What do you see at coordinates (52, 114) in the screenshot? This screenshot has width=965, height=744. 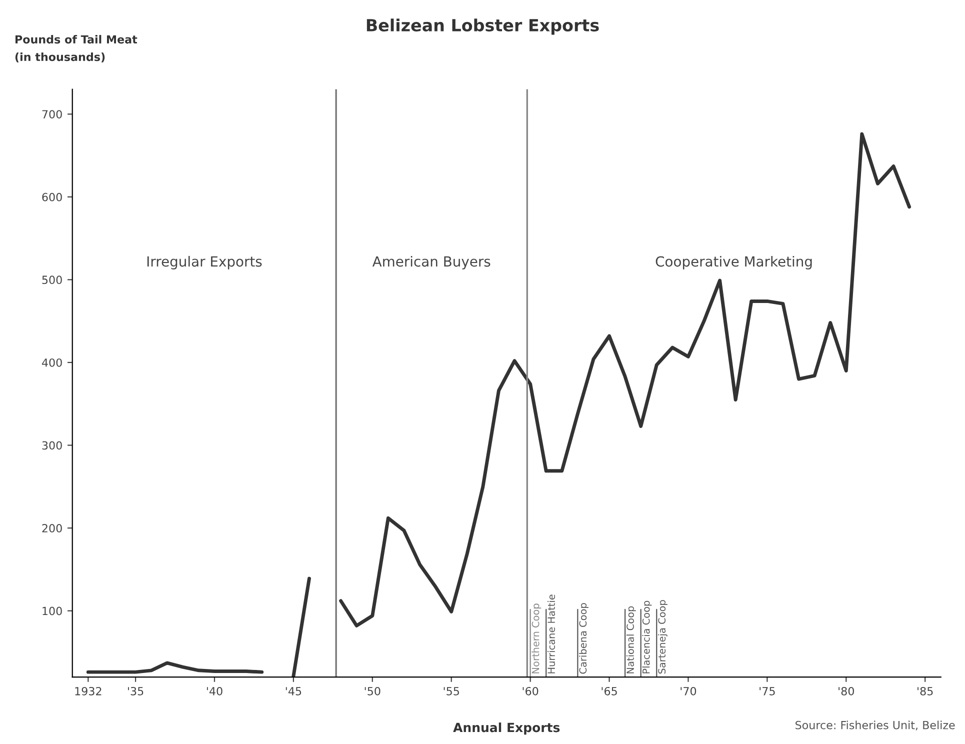 I see `y-tick-label: 700` at bounding box center [52, 114].